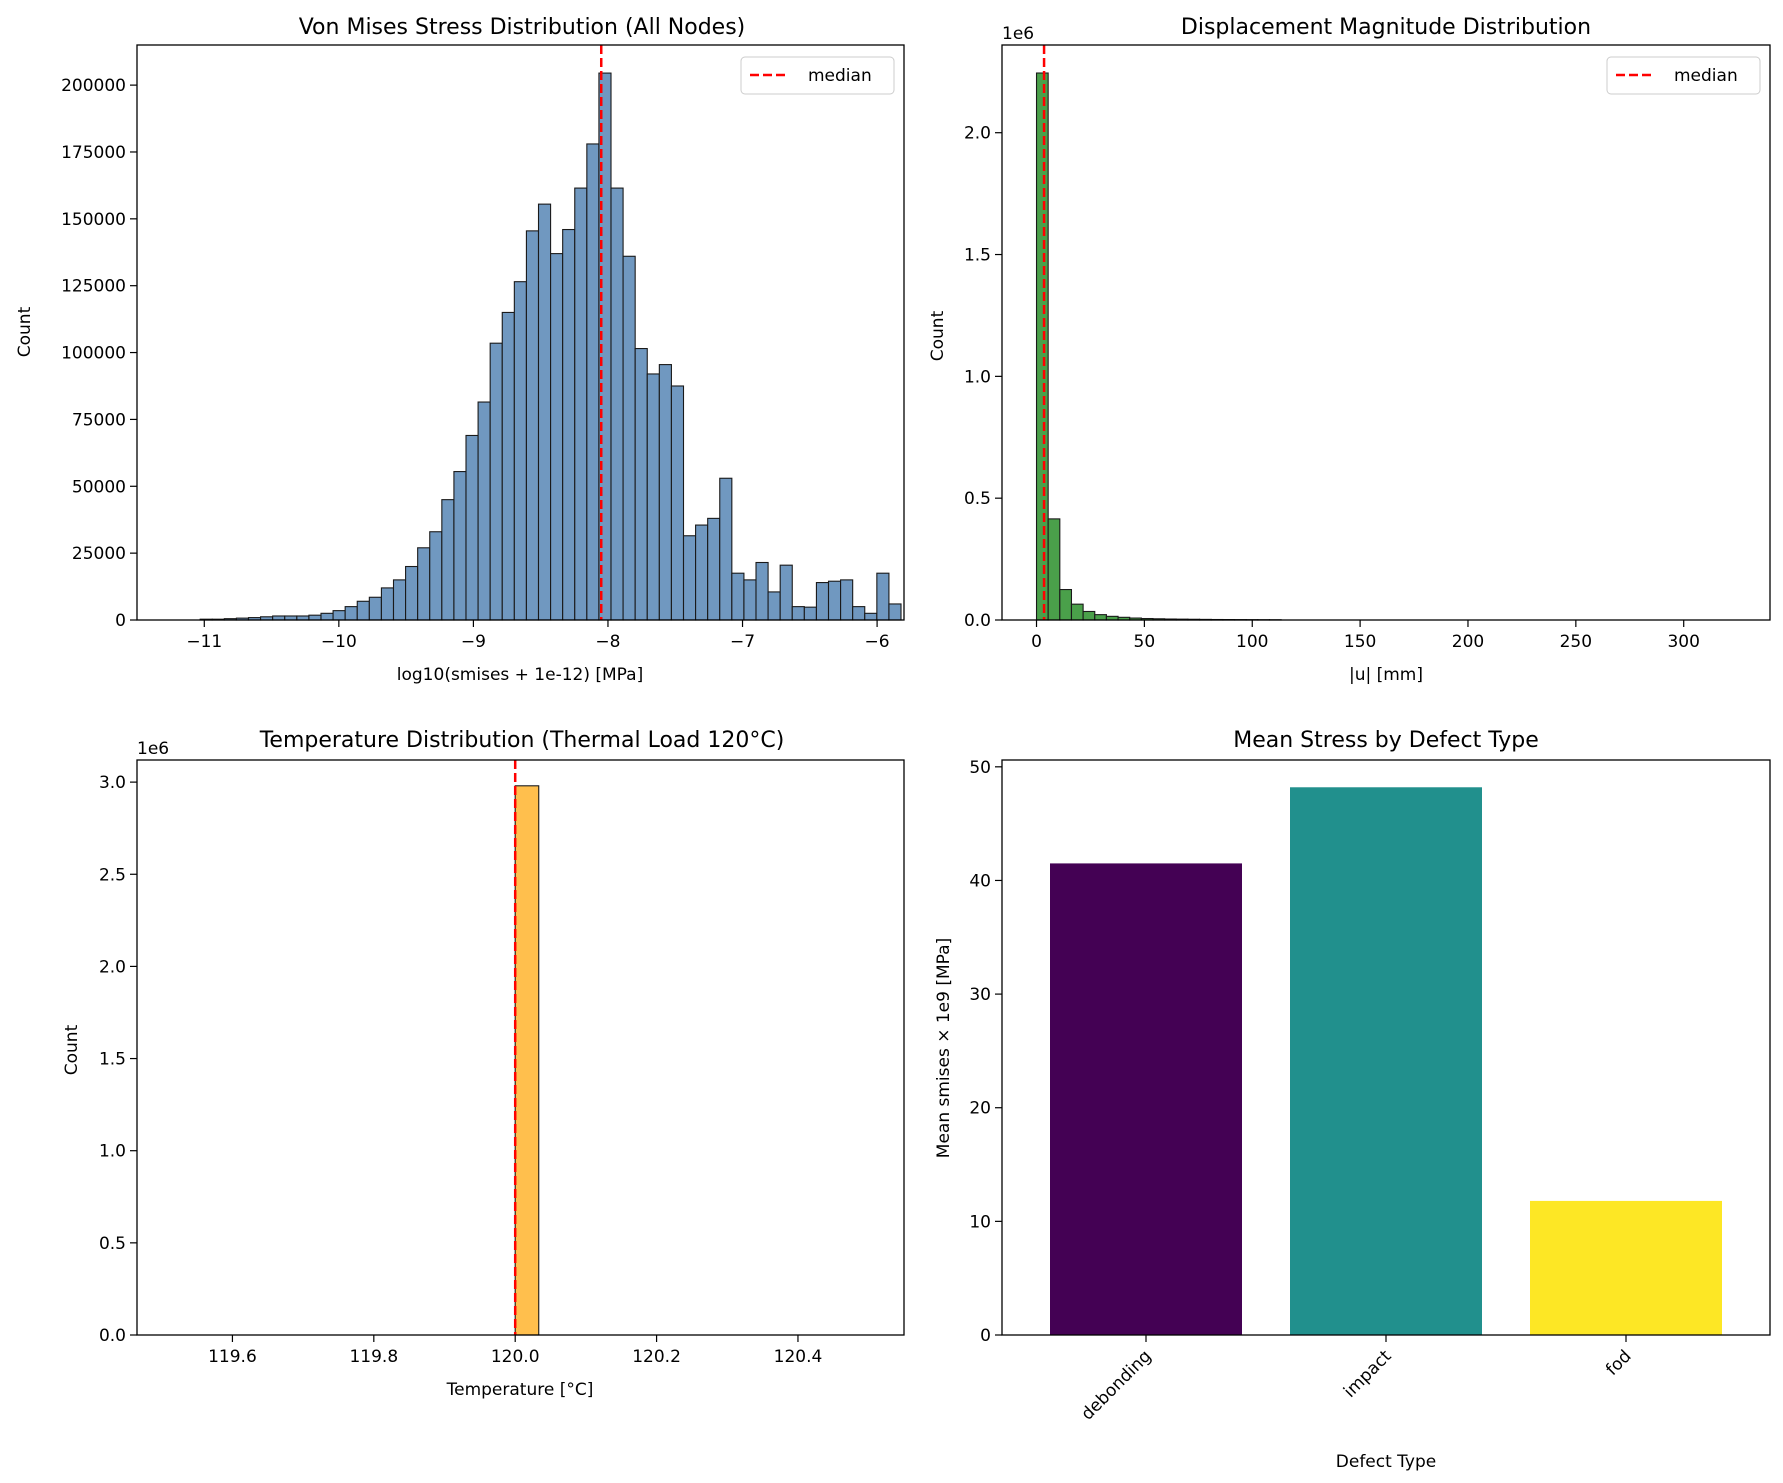 The image size is (1783, 1483). Describe the element at coordinates (373, 1357) in the screenshot. I see `temperature-x-tick-label: 119.8` at that location.